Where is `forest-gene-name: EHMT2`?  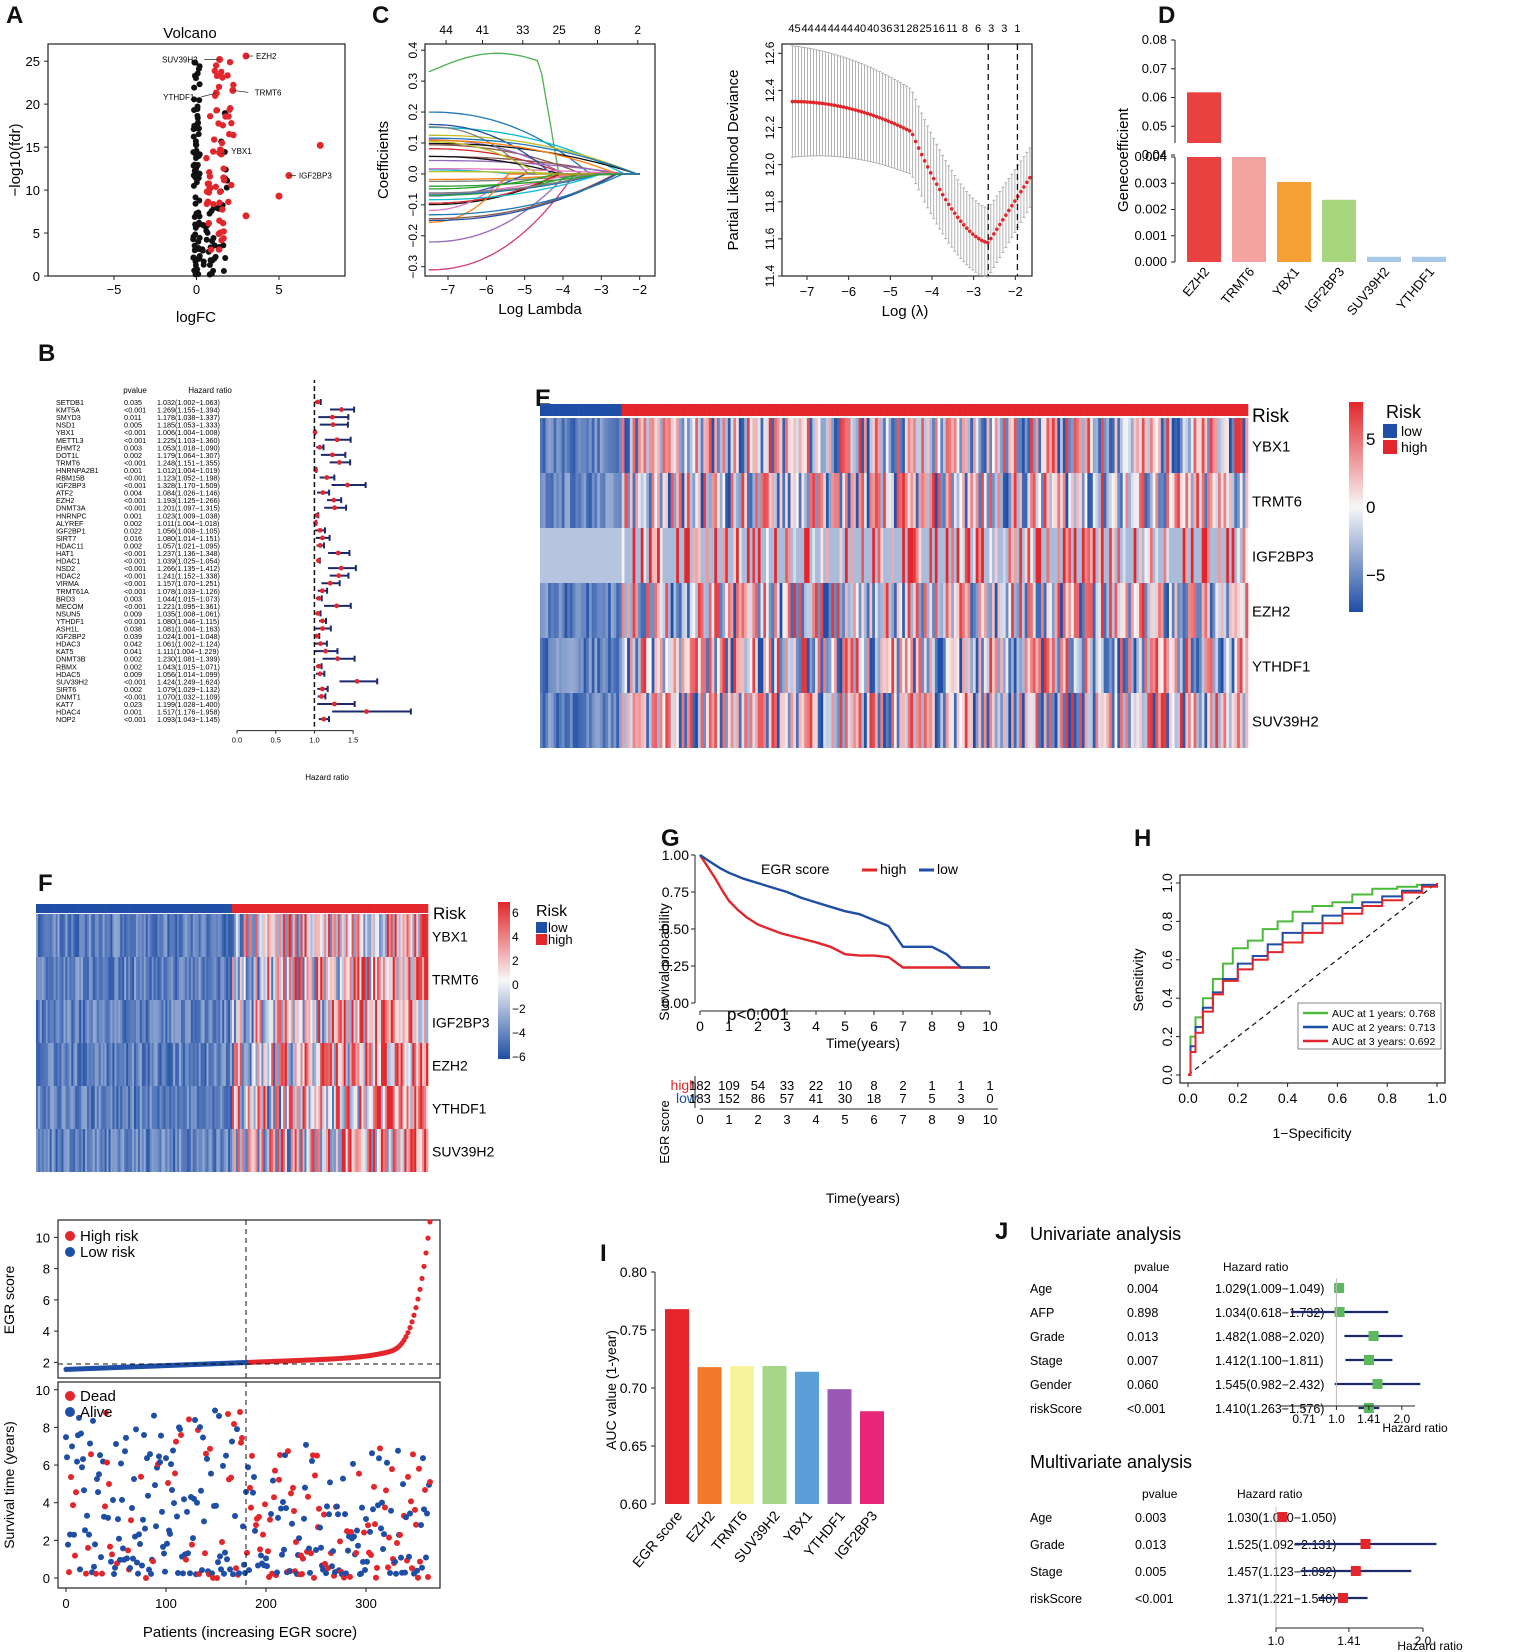
forest-gene-name: EHMT2 is located at coordinates (68, 447).